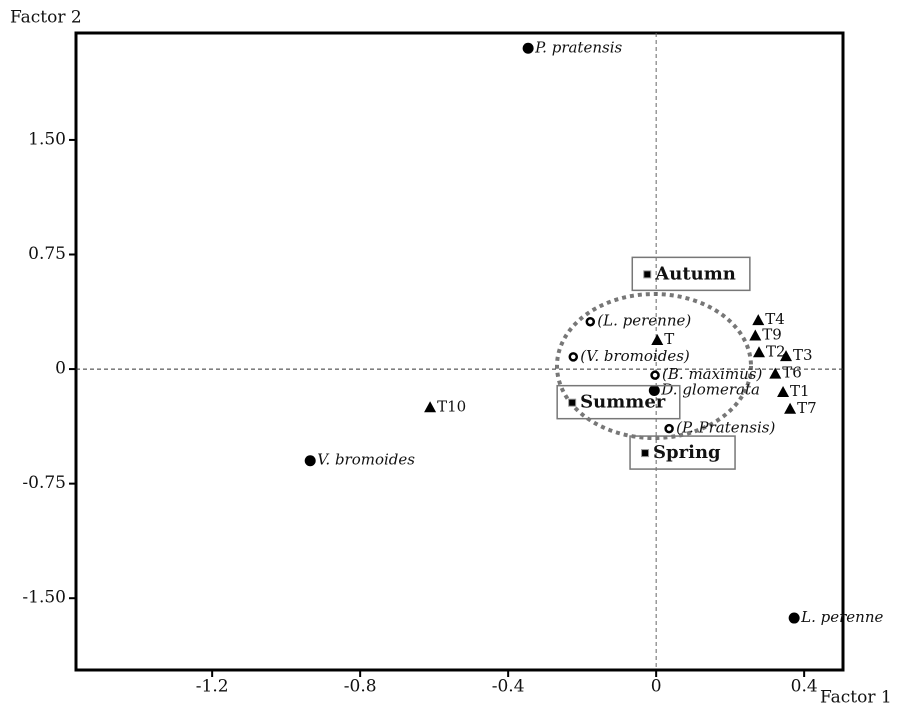  Describe the element at coordinates (360, 687) in the screenshot. I see `x-tick-label: -0.8` at that location.